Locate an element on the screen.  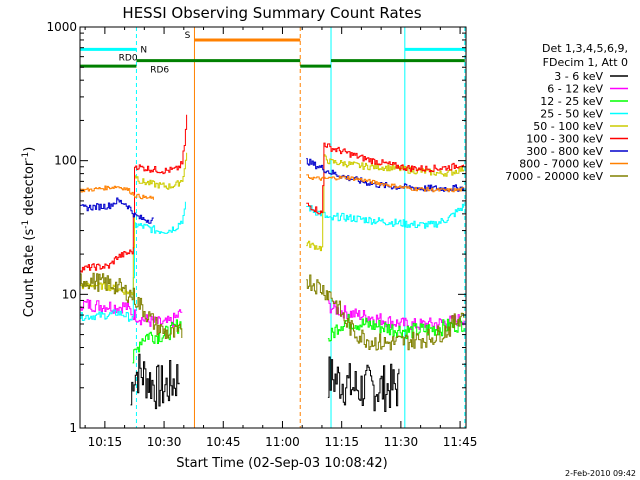
x-tick-label-0: 10:15 is located at coordinates (105, 442).